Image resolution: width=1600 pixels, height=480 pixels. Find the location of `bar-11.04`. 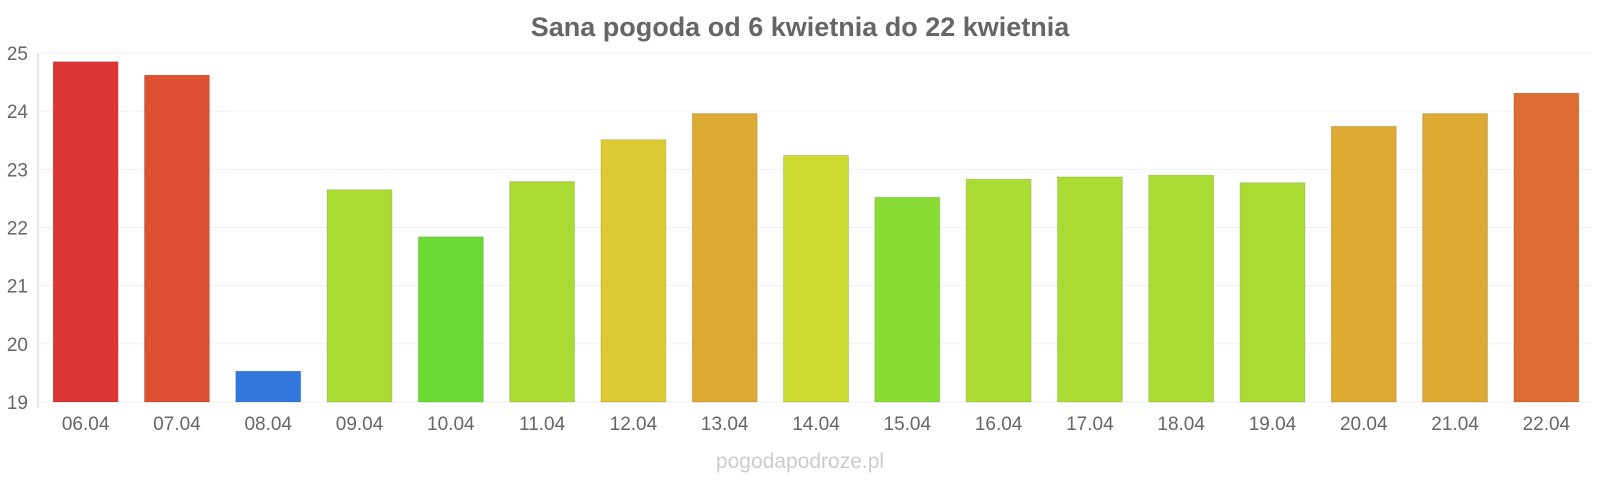

bar-11.04 is located at coordinates (542, 292).